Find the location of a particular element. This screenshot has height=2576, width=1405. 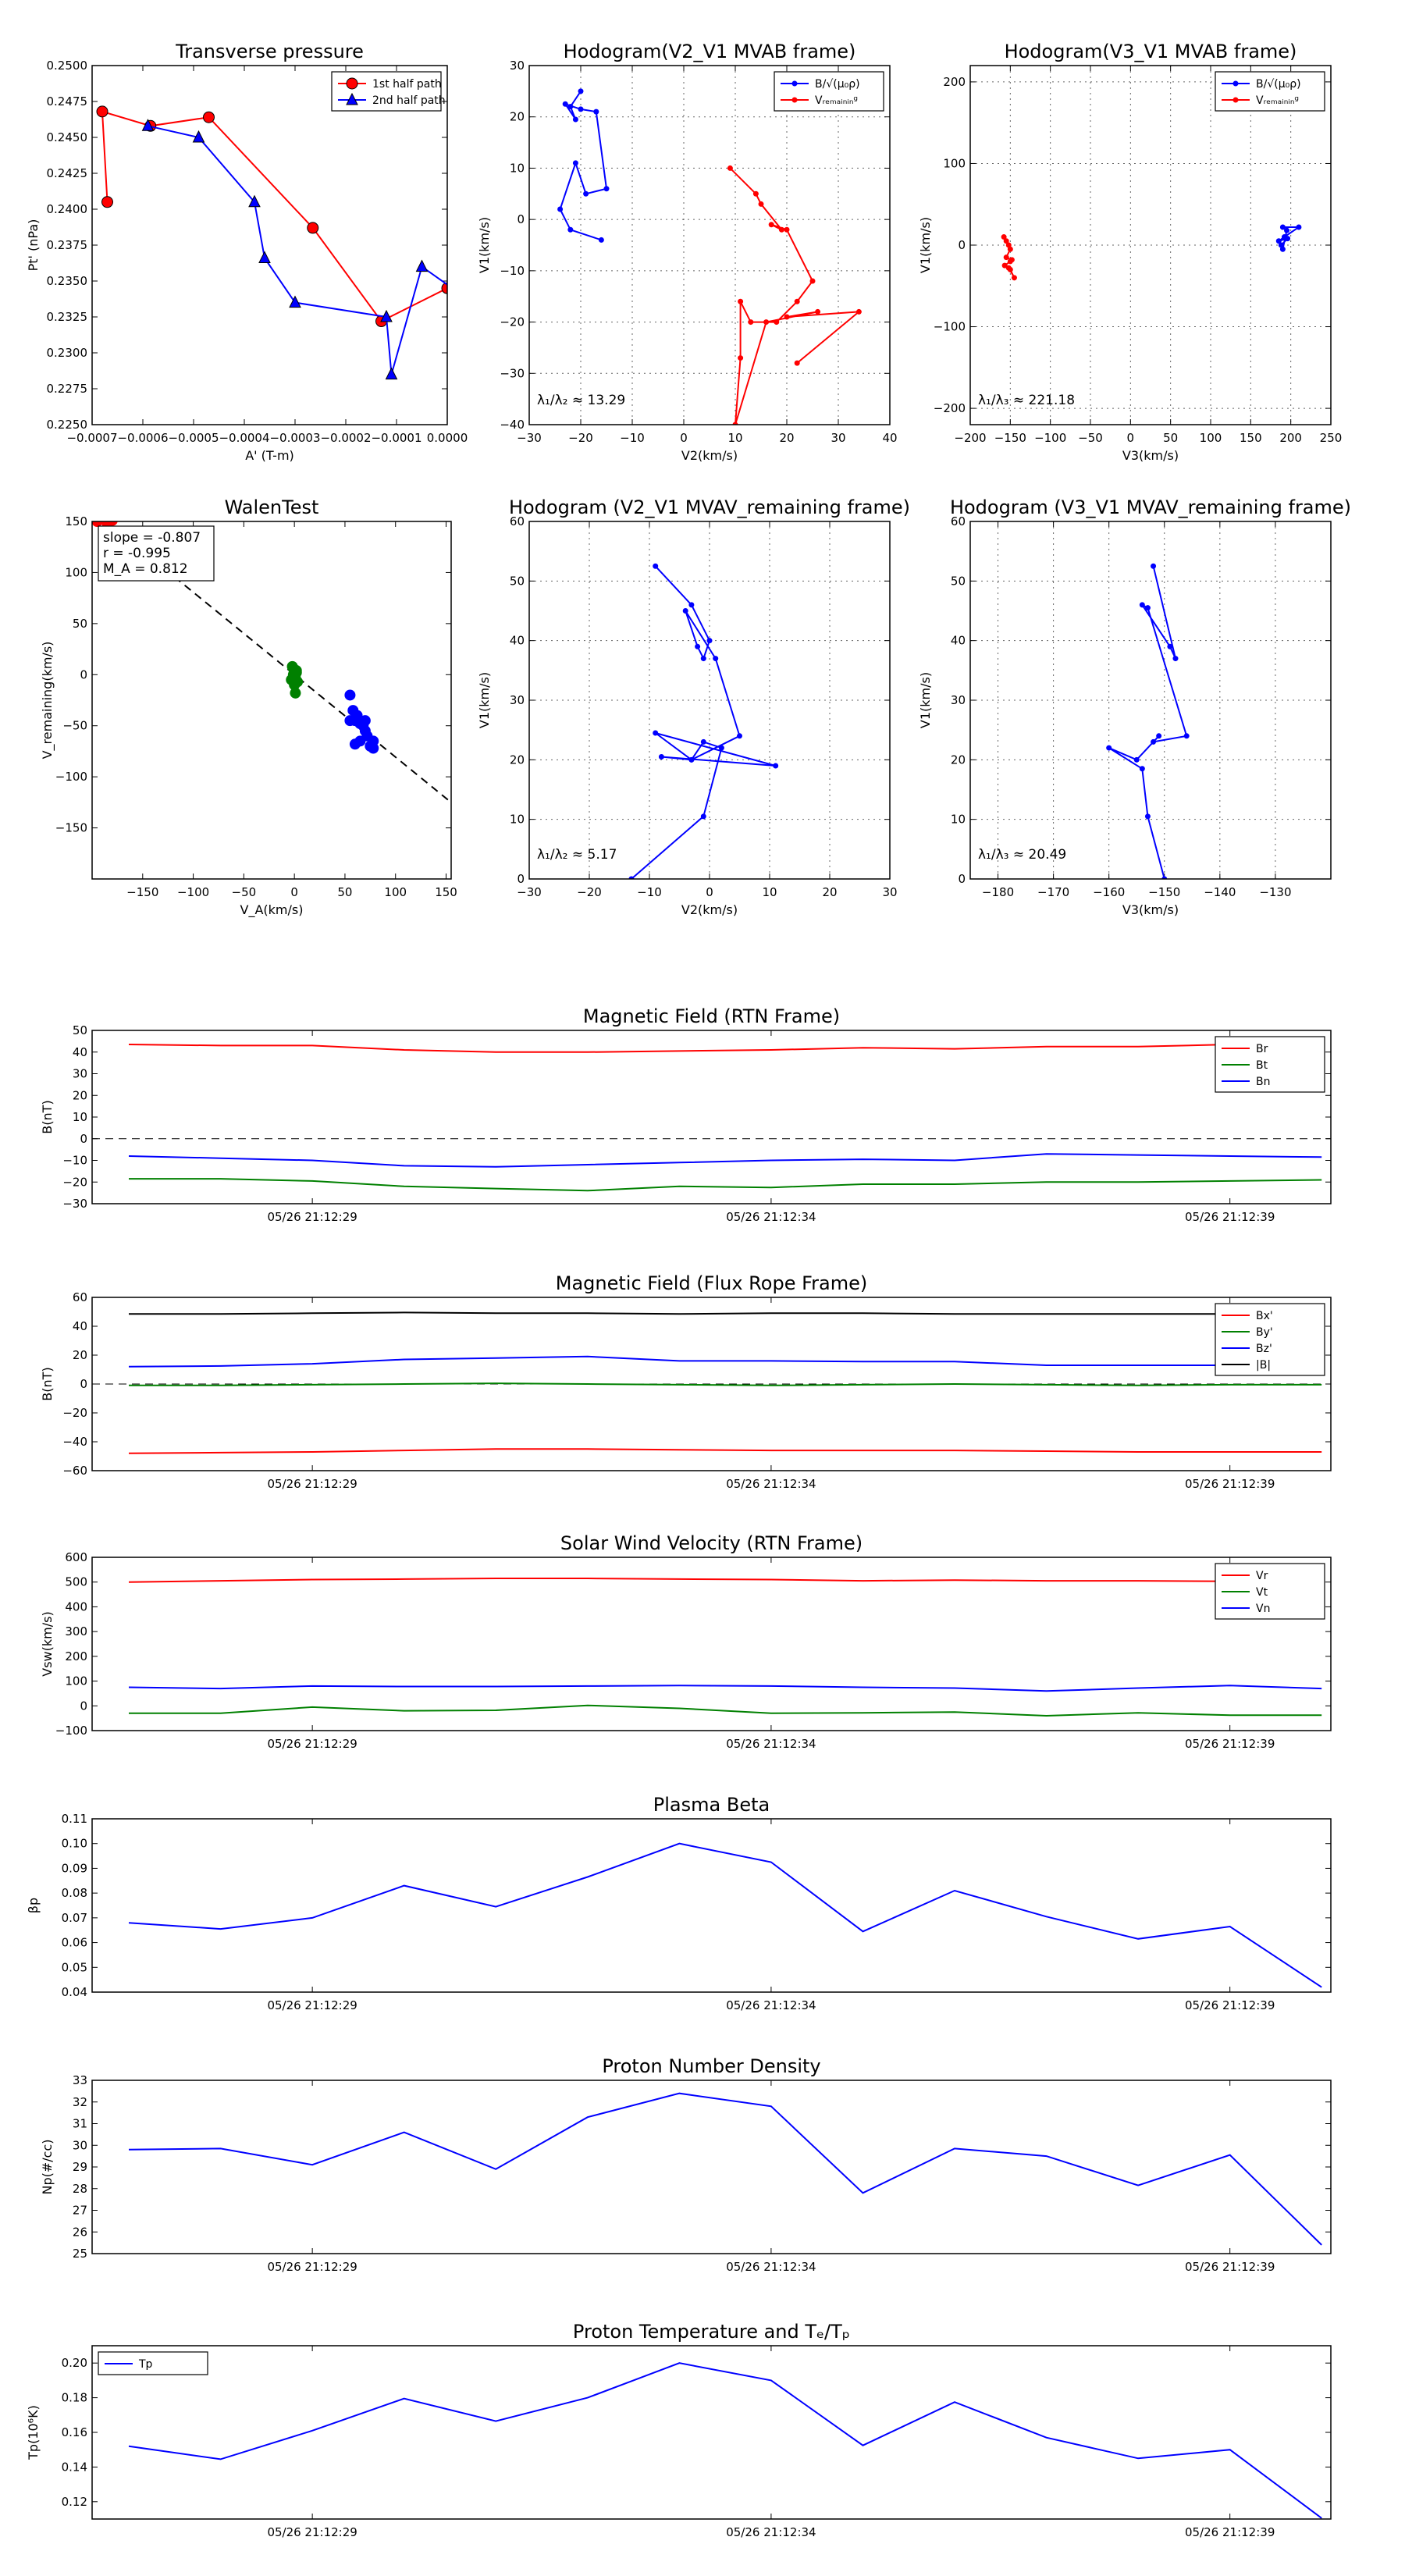

x-tick-label: 10 is located at coordinates (735, 438).